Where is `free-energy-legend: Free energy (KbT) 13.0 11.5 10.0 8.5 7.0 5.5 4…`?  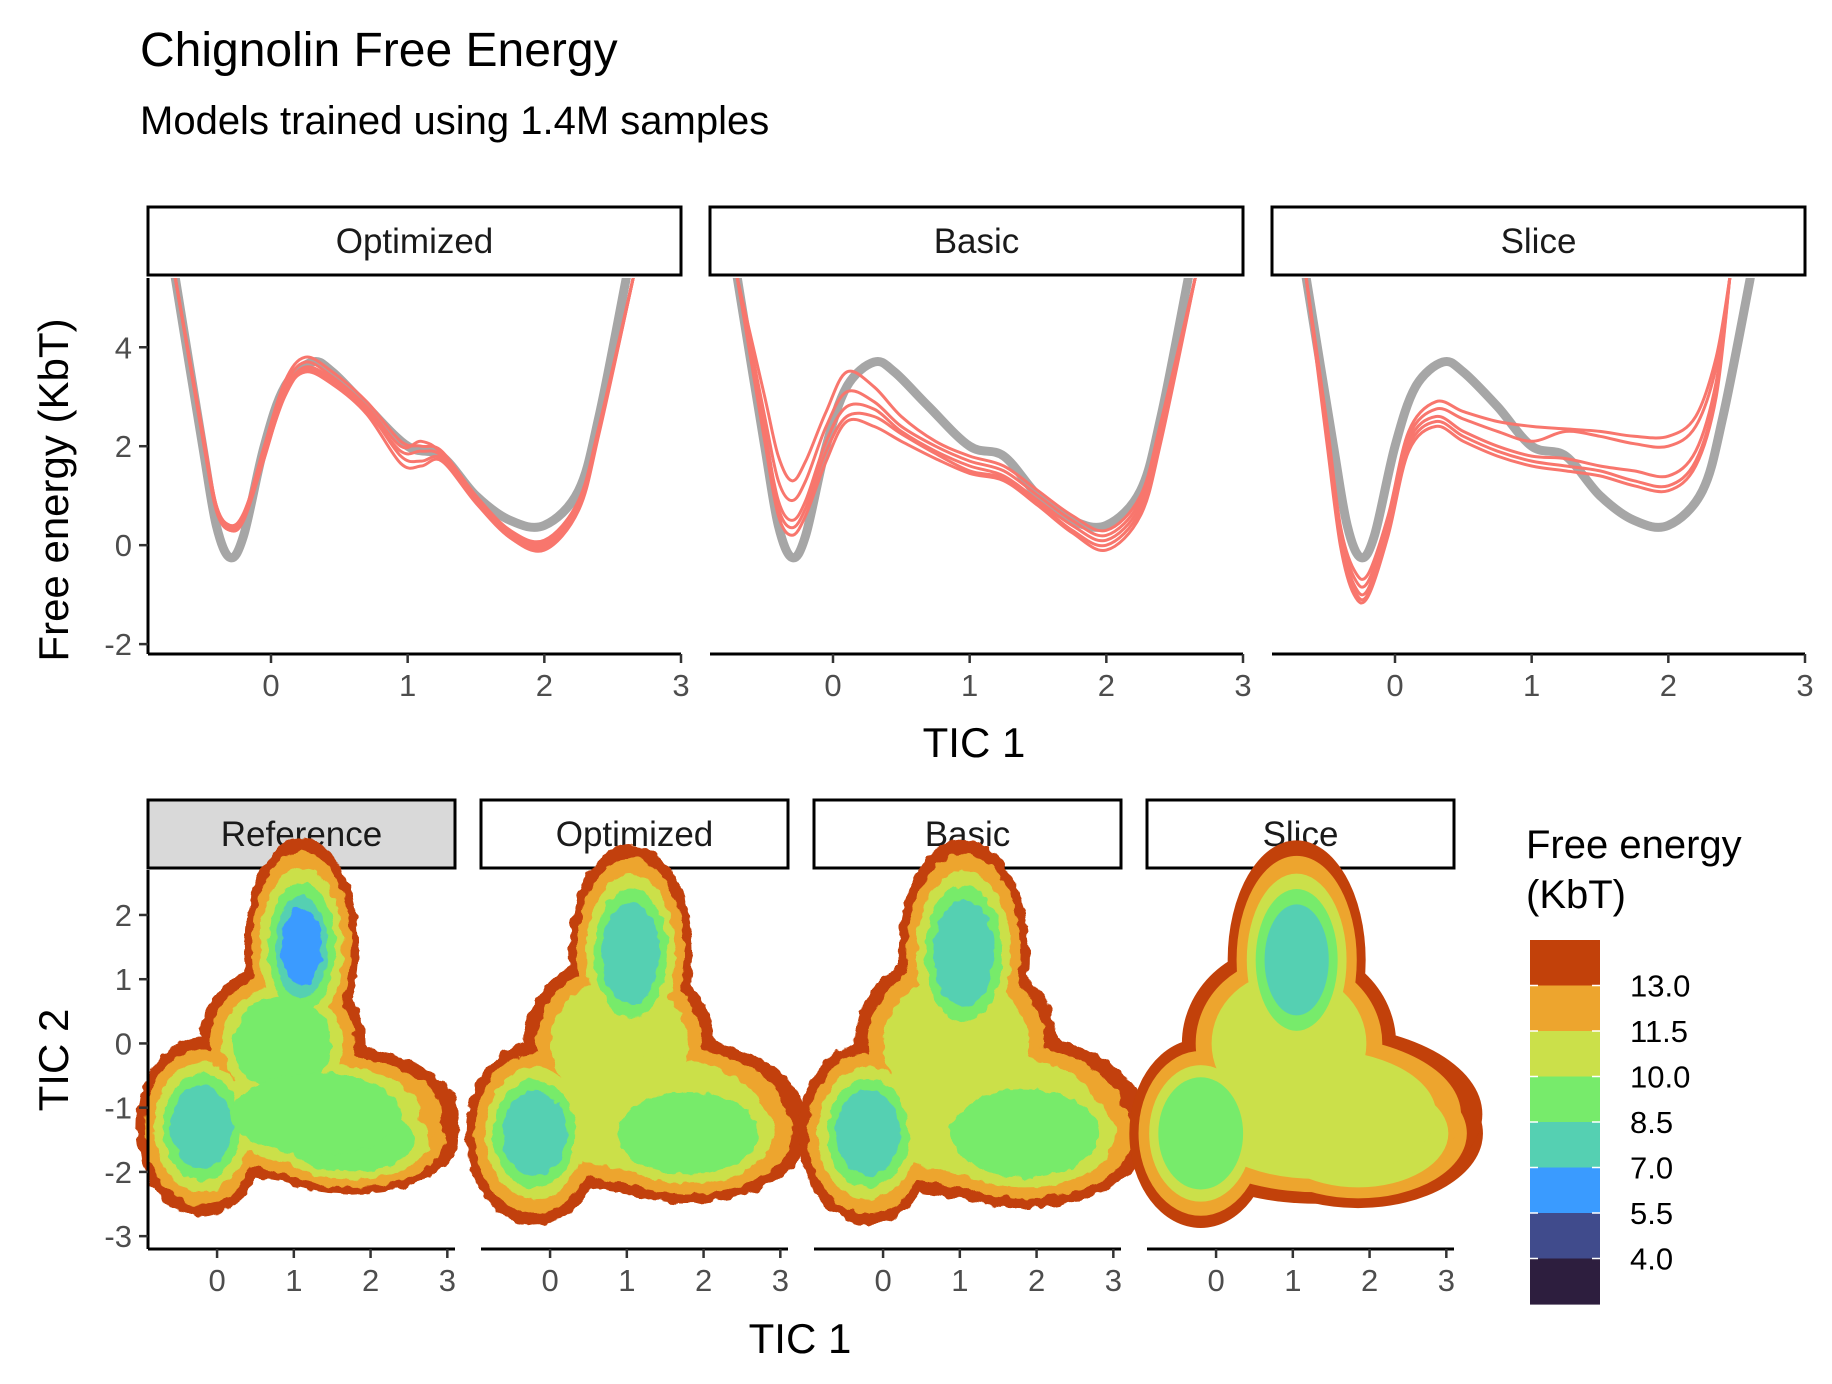 free-energy-legend: Free energy (KbT) 13.0 11.5 10.0 8.5 7.0 5.5 4… is located at coordinates (1634, 1064).